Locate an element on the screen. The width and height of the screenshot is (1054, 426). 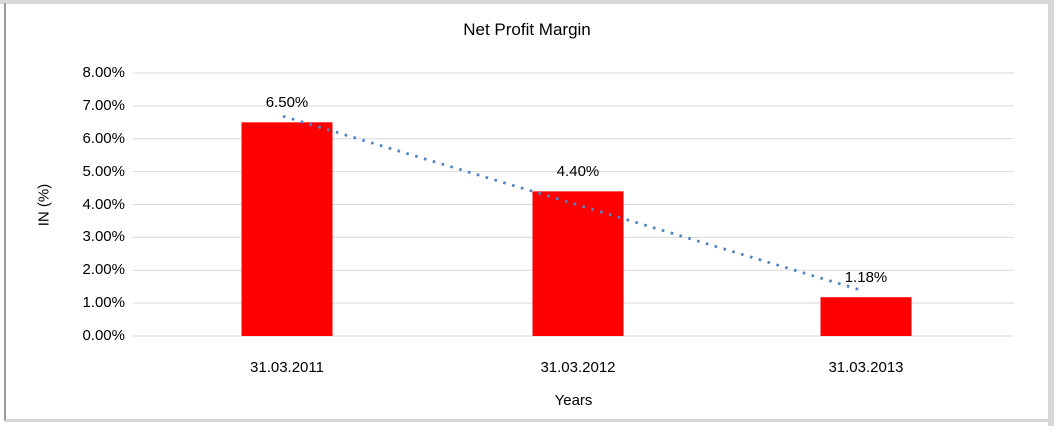
y-tick-label: 3.00% is located at coordinates (103, 237).